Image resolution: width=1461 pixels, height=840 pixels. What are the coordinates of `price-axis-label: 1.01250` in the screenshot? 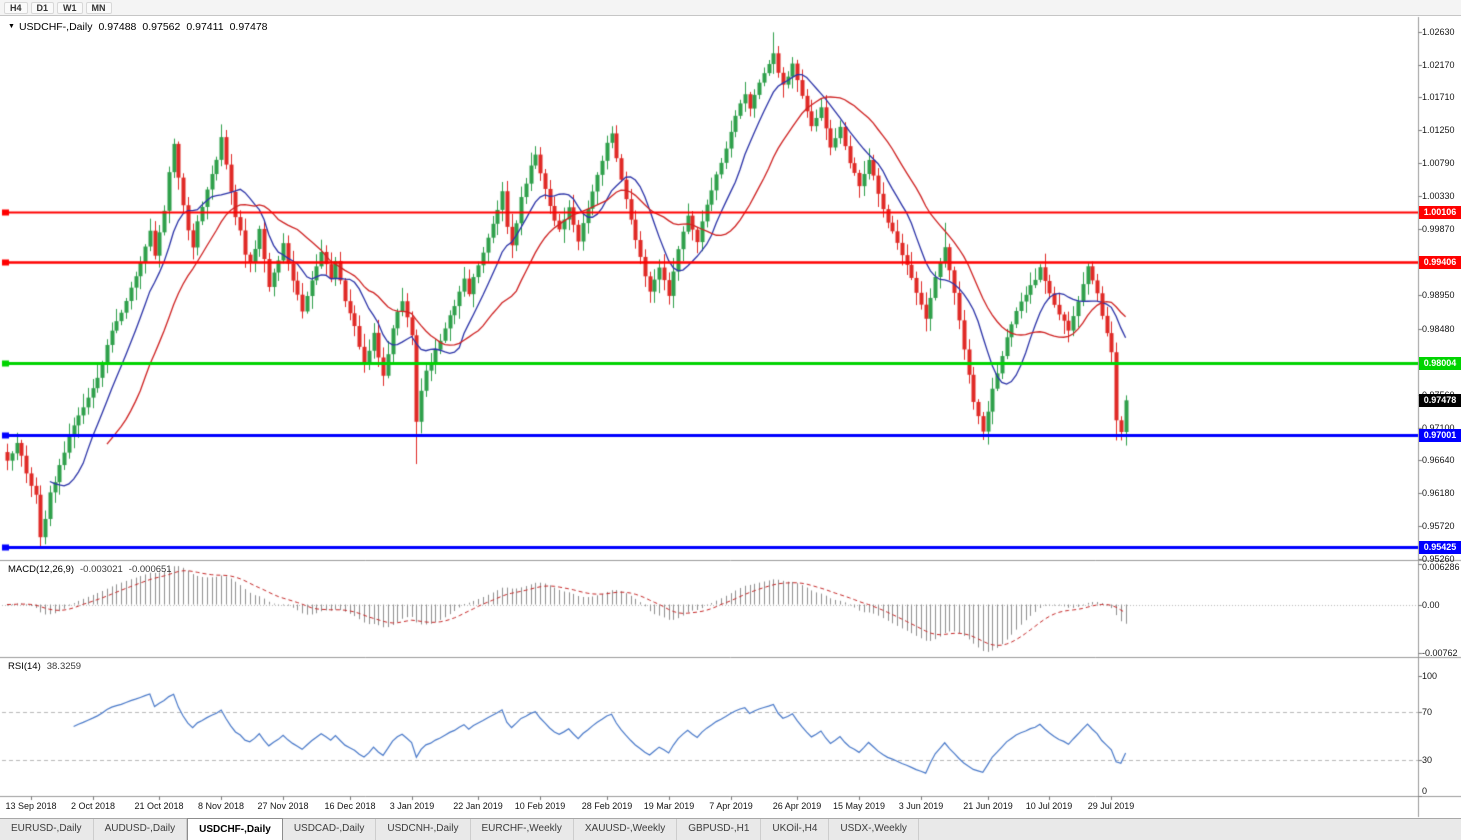 It's located at (1438, 130).